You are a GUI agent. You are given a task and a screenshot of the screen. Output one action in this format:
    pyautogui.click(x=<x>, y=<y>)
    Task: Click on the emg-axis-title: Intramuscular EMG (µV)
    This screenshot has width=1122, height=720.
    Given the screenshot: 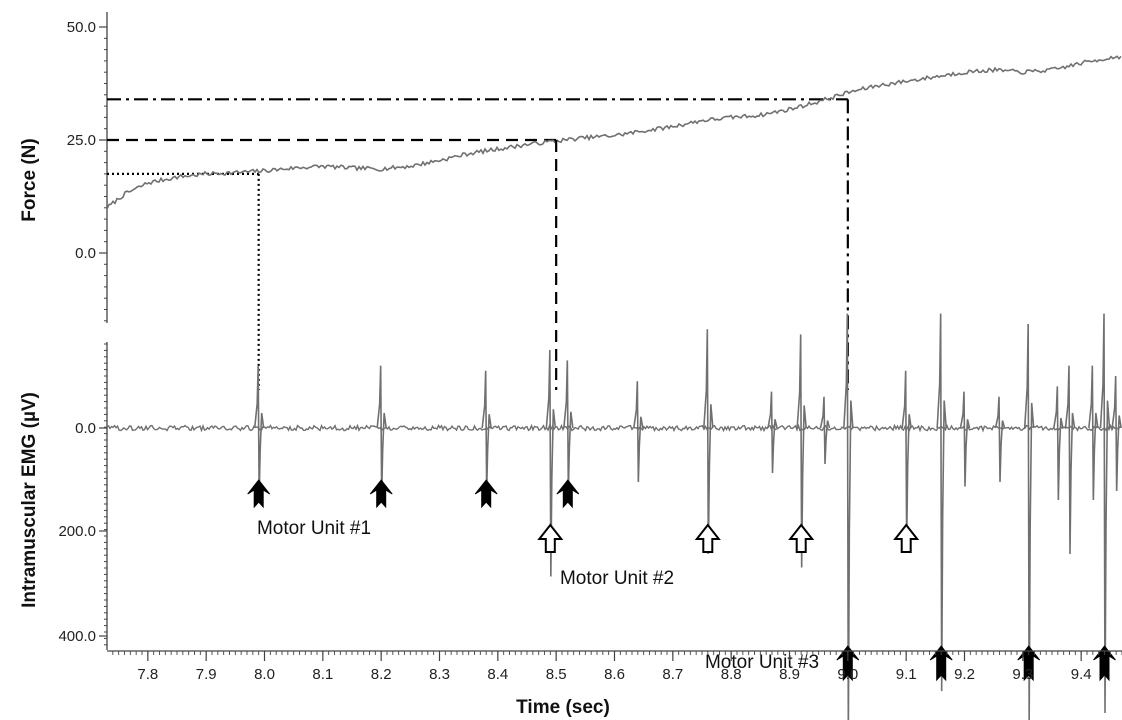 What is the action you would take?
    pyautogui.click(x=29, y=500)
    